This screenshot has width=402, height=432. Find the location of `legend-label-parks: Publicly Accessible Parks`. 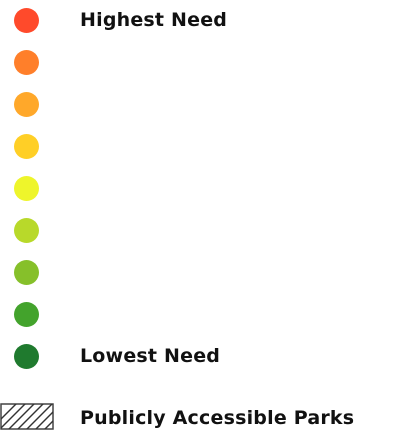

legend-label-parks: Publicly Accessible Parks is located at coordinates (217, 418).